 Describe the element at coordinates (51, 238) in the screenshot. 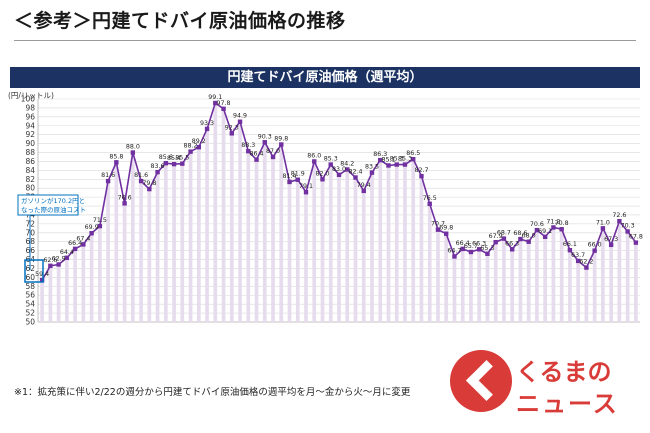

I see `price-callout: ガソリンが170.2円と なった際の原油コスト` at that location.